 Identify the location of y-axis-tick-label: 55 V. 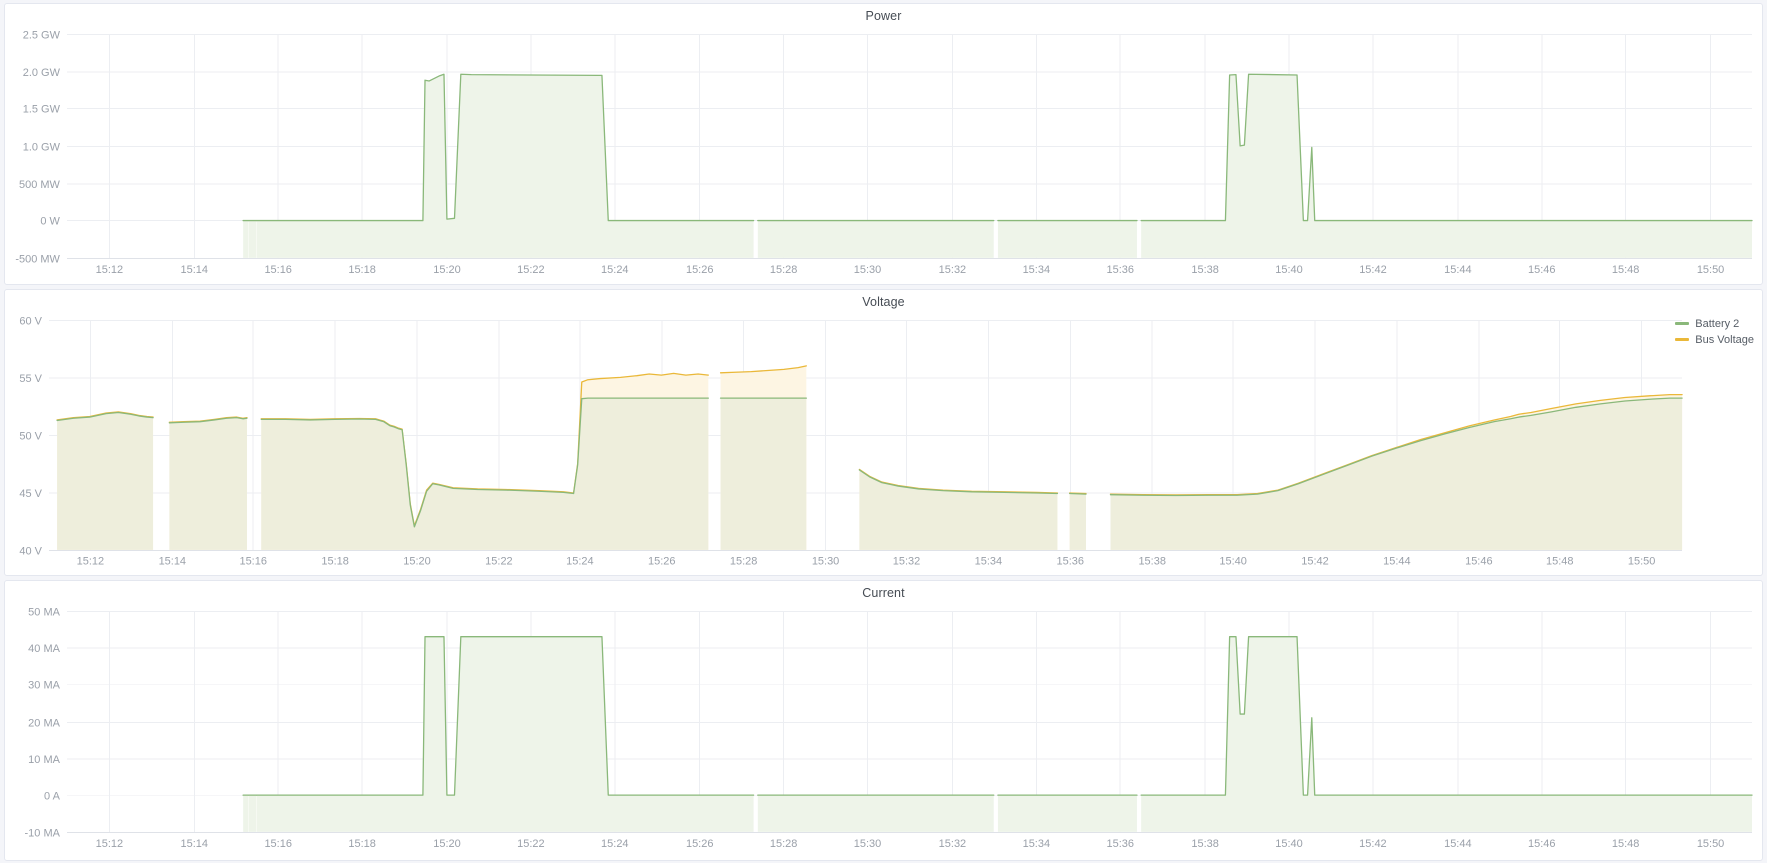
(30, 379).